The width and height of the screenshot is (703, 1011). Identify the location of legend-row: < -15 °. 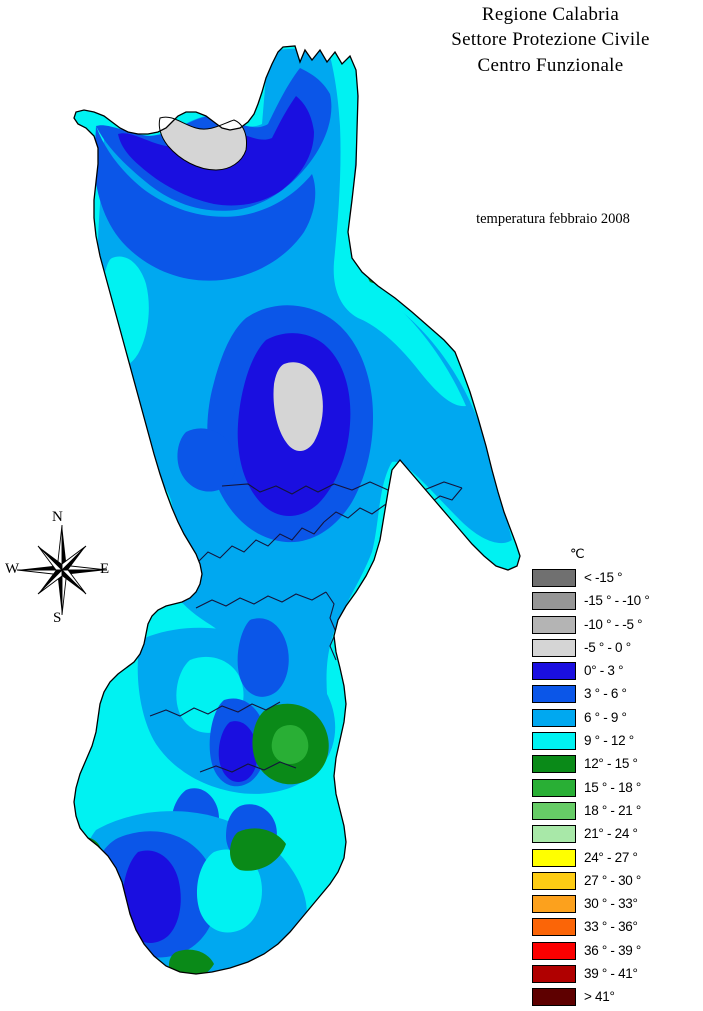
(615, 579).